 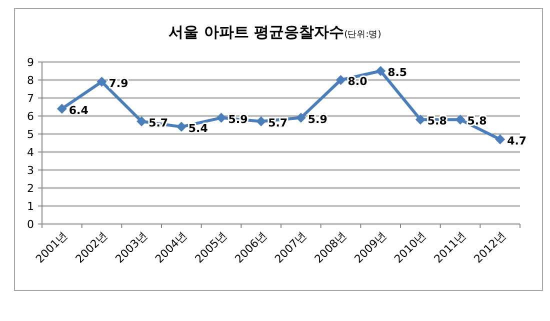 I want to click on y-tick-label: 2, so click(x=30, y=188).